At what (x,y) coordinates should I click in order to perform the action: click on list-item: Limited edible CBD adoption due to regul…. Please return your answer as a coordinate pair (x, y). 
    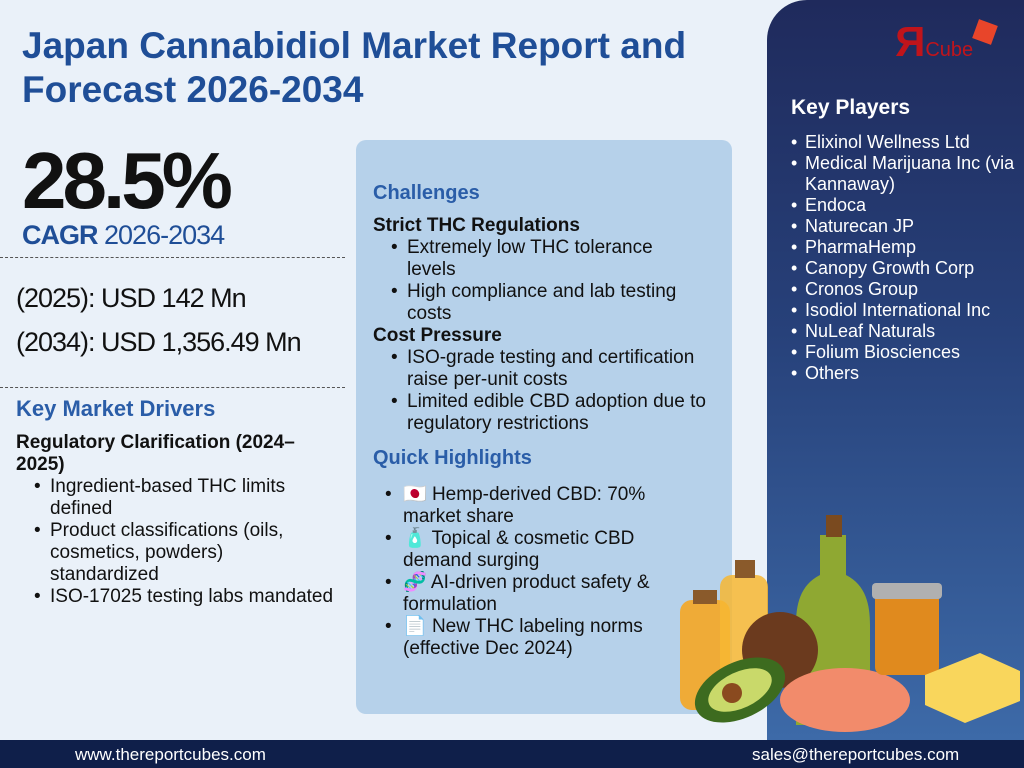
    Looking at the image, I should click on (543, 413).